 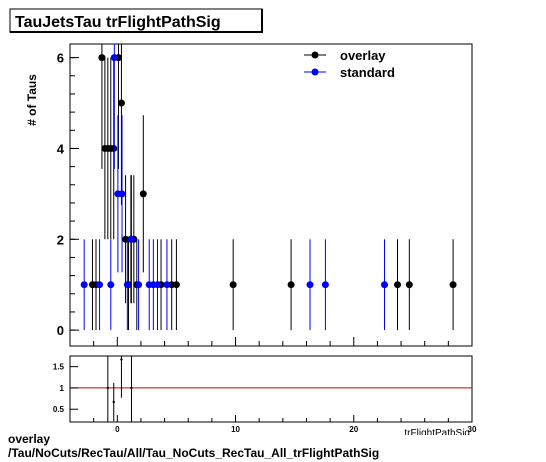 What do you see at coordinates (315, 55) in the screenshot?
I see `legend-overlay-marker` at bounding box center [315, 55].